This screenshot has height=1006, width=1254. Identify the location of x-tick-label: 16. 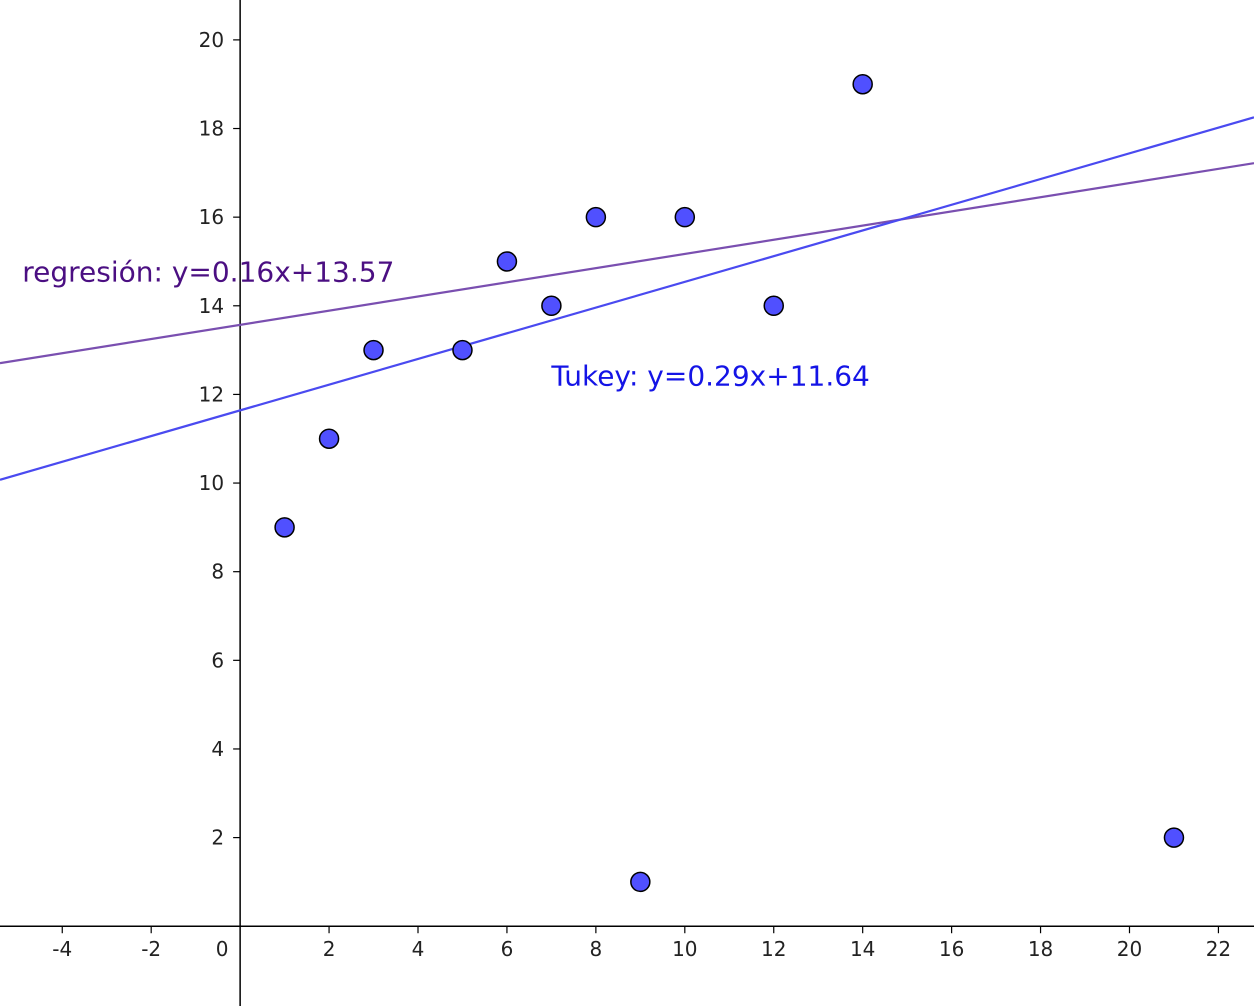
(951, 949).